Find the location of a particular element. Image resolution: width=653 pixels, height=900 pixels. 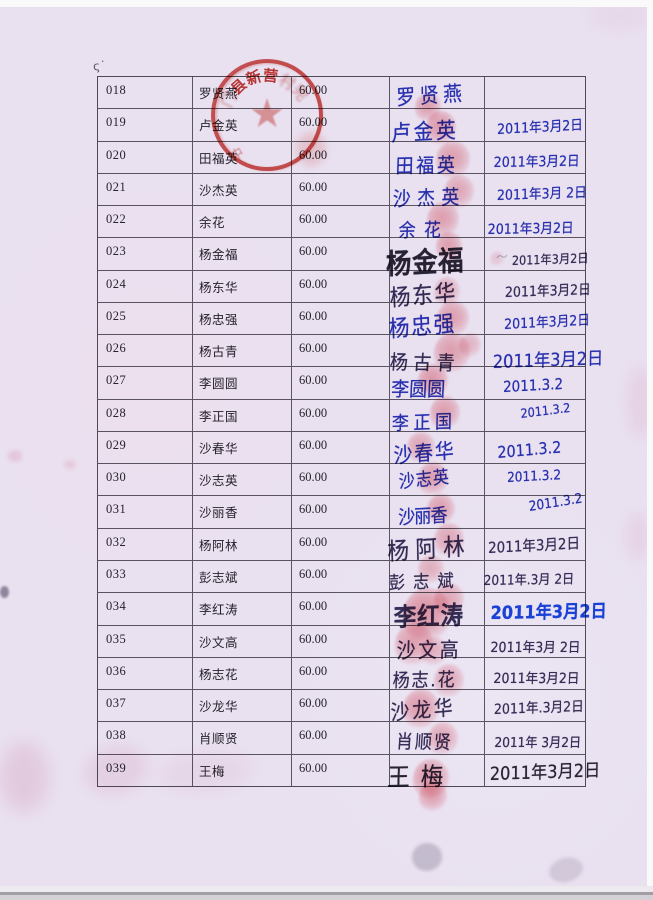

cell-person-name: 沙文高 is located at coordinates (242, 641).